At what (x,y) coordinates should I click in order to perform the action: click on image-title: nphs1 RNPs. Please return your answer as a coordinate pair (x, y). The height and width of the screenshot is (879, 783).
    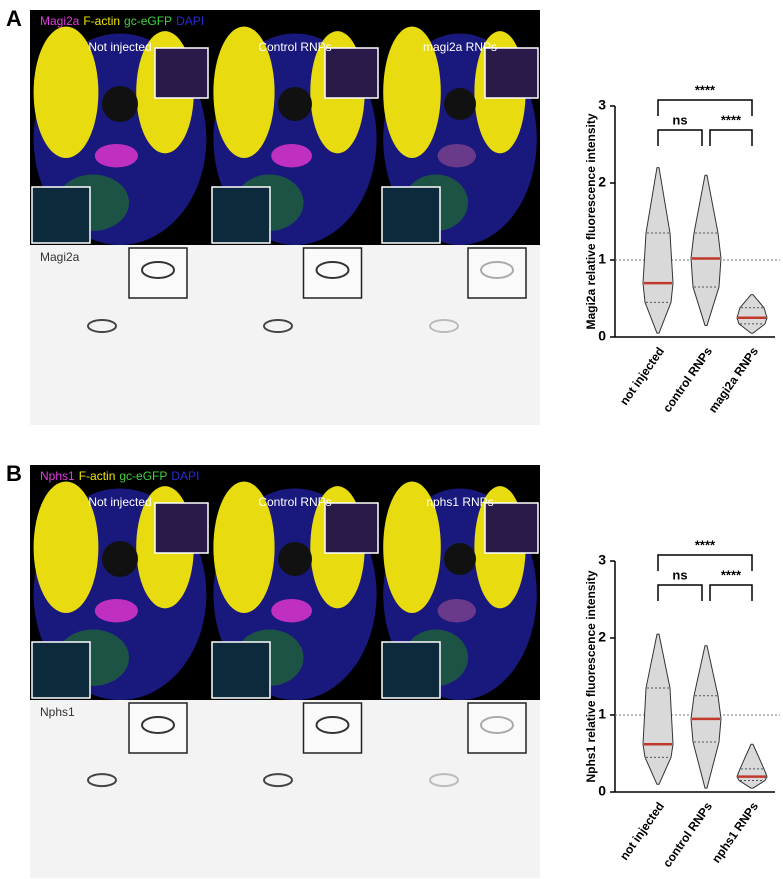
    Looking at the image, I should click on (459, 502).